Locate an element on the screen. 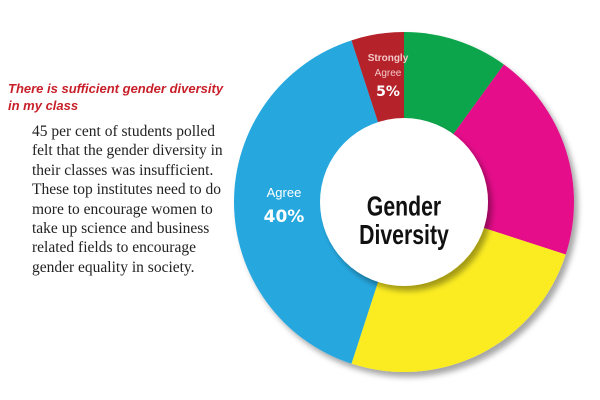 This screenshot has width=600, height=400. slice-value-agree: 40% is located at coordinates (284, 217).